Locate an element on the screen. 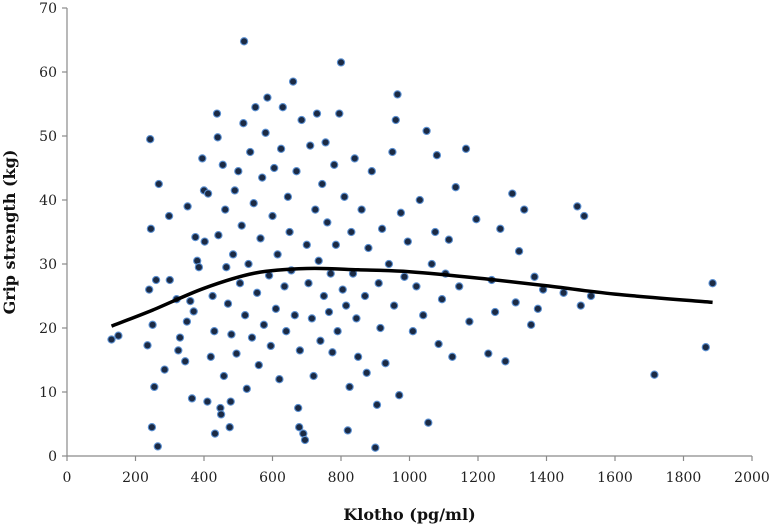  x-tick-label: 1200 is located at coordinates (478, 478).